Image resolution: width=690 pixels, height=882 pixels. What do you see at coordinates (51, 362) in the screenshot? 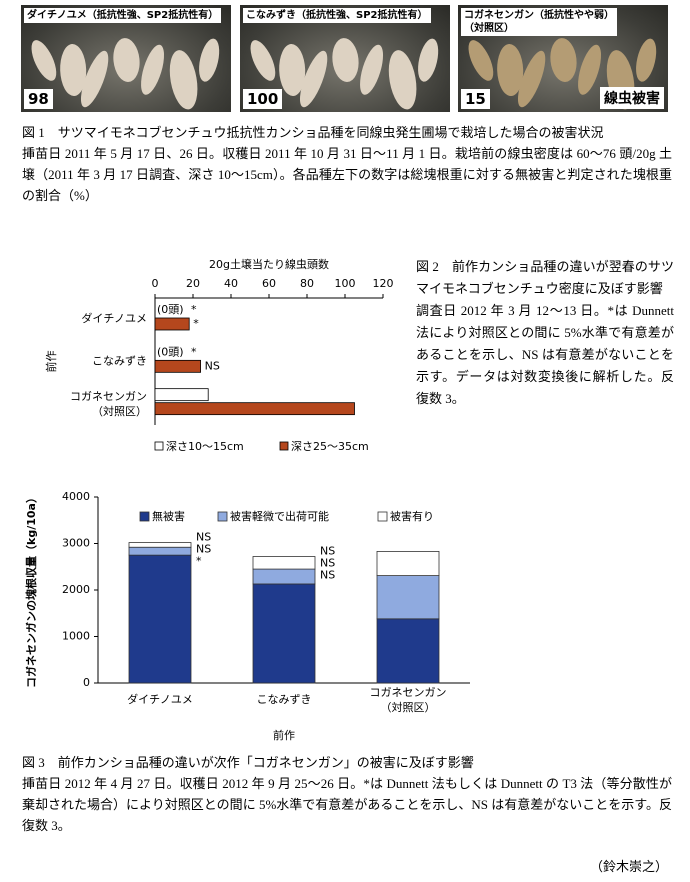
I see `y-axis-title: 前作` at bounding box center [51, 362].